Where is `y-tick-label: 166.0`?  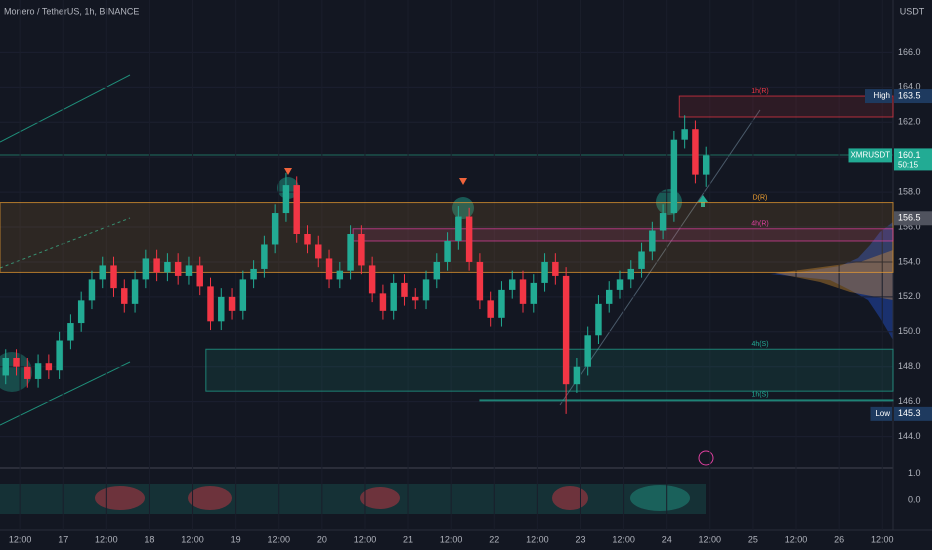
y-tick-label: 166.0 is located at coordinates (909, 52).